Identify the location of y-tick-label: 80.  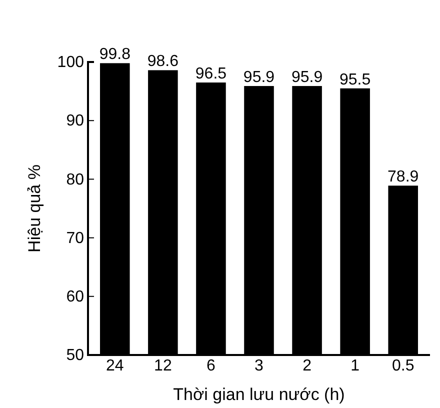
(75, 179).